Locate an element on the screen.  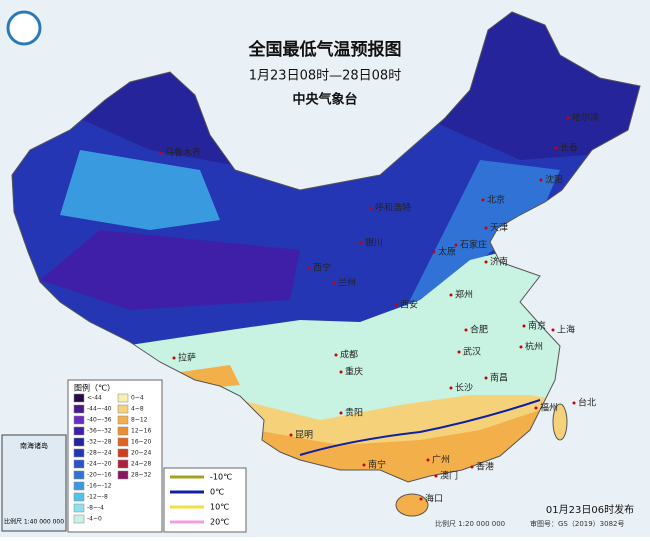
city-label: 济南 is located at coordinates (499, 262).